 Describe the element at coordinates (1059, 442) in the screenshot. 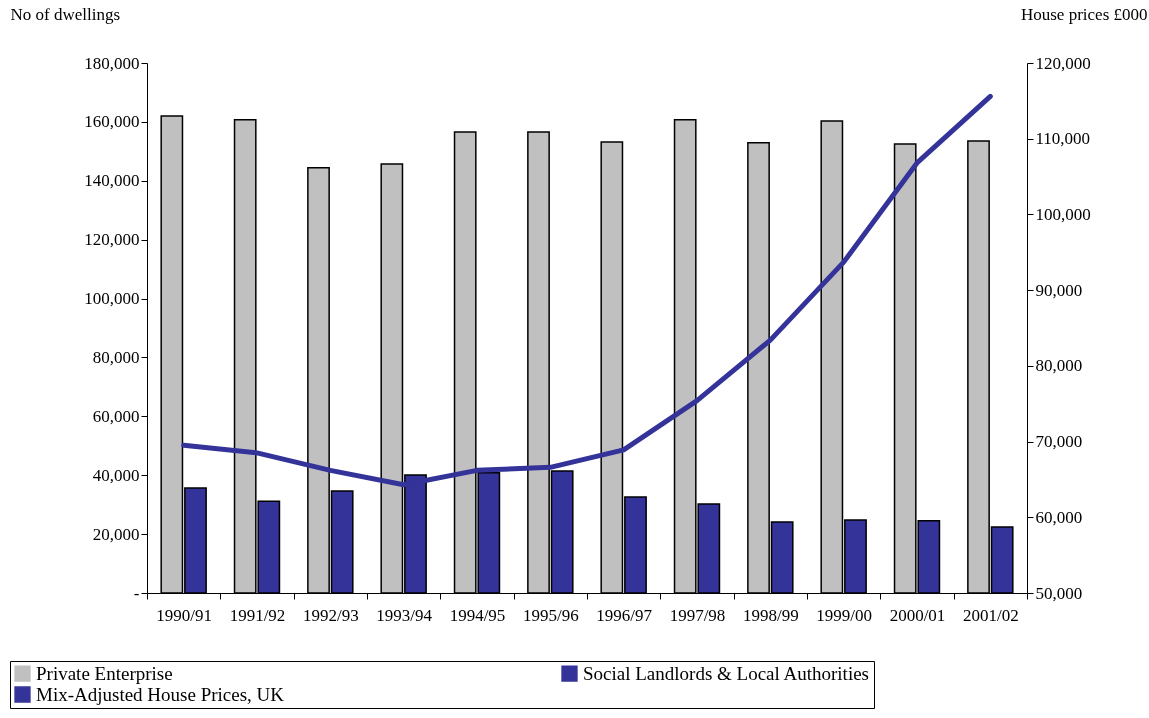

I see `y2-tick-label: 70,000` at that location.